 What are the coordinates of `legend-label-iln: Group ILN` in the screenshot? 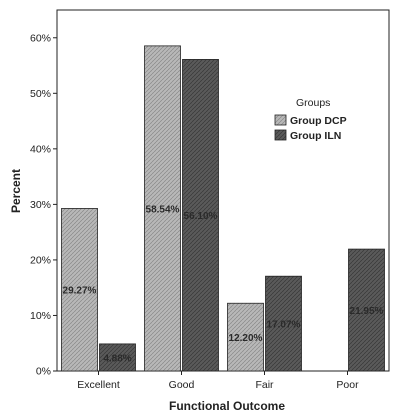 It's located at (315, 136).